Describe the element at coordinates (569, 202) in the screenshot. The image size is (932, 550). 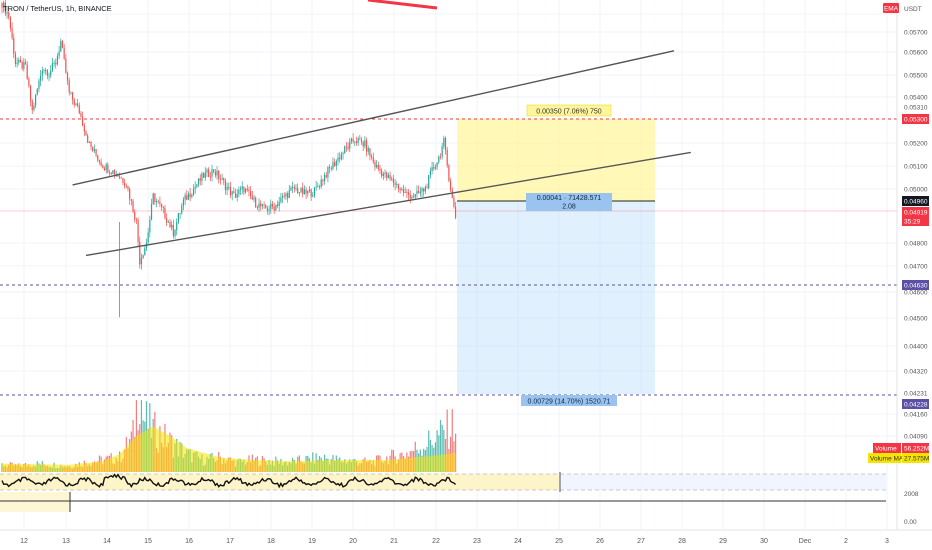
I see `entry-label: 0.00041 · 71428.571 2.08` at that location.